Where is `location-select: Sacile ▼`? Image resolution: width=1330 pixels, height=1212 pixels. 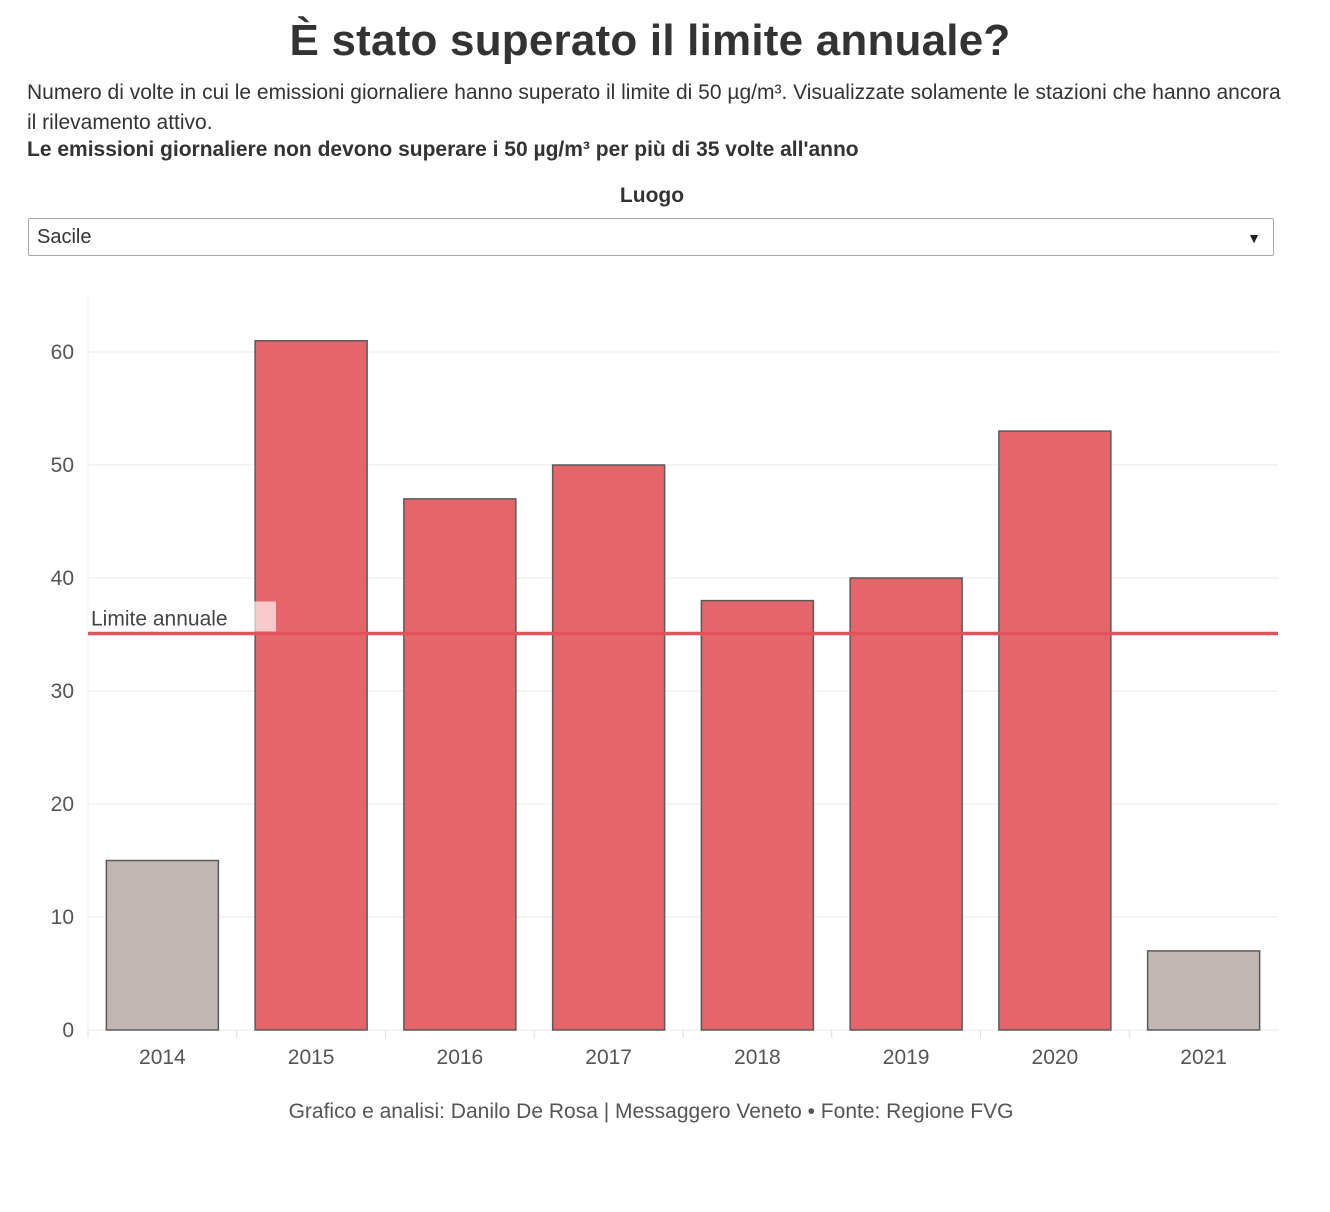
location-select: Sacile ▼ is located at coordinates (651, 237).